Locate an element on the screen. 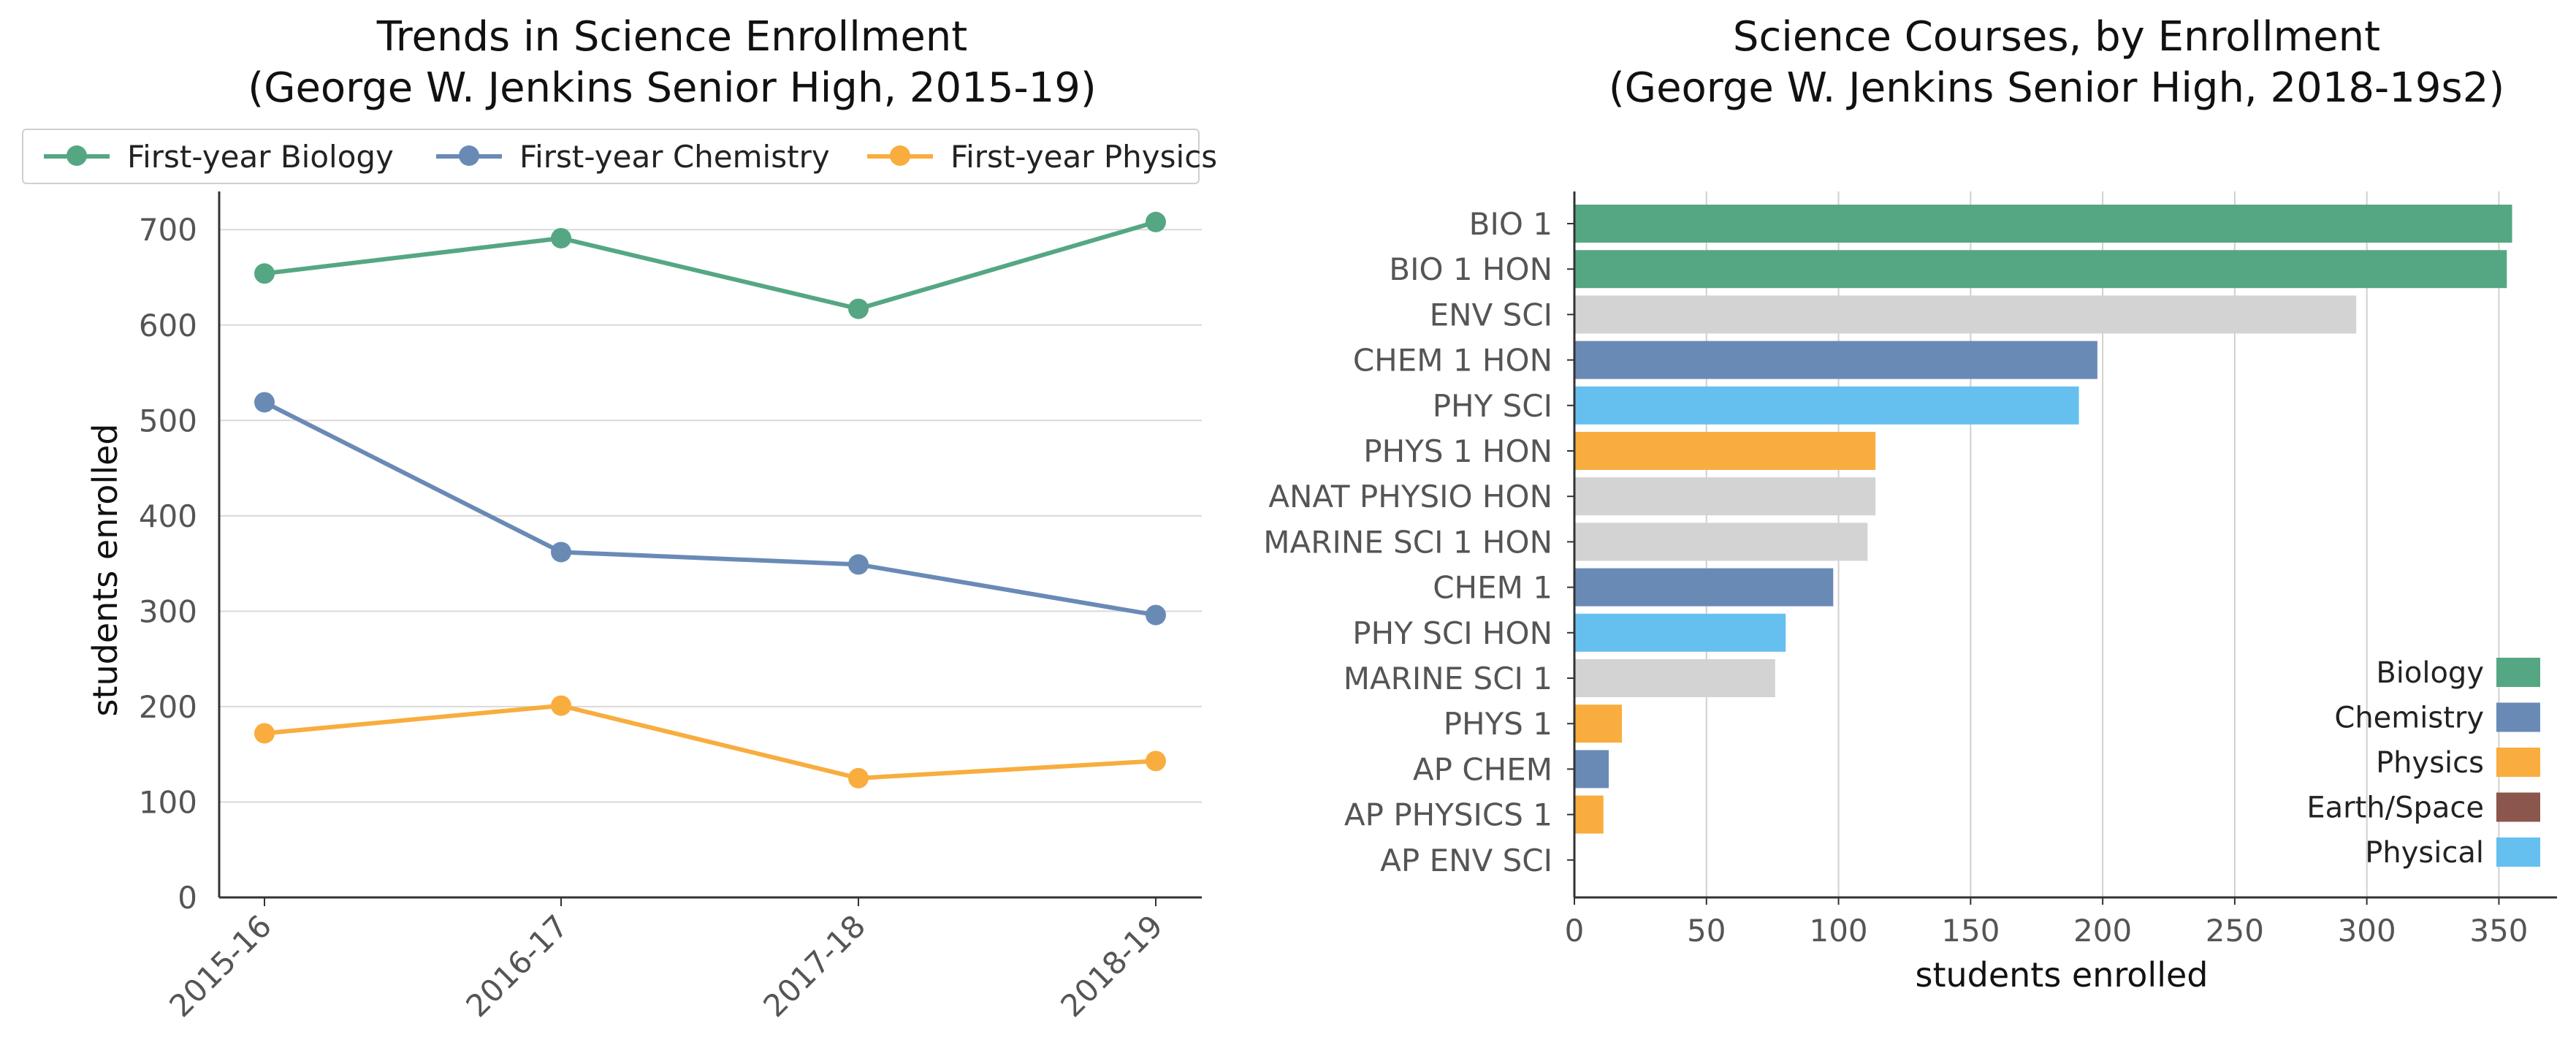 This screenshot has height=1056, width=2576. bar-category-label-env-sci: ENV SCI is located at coordinates (1491, 315).